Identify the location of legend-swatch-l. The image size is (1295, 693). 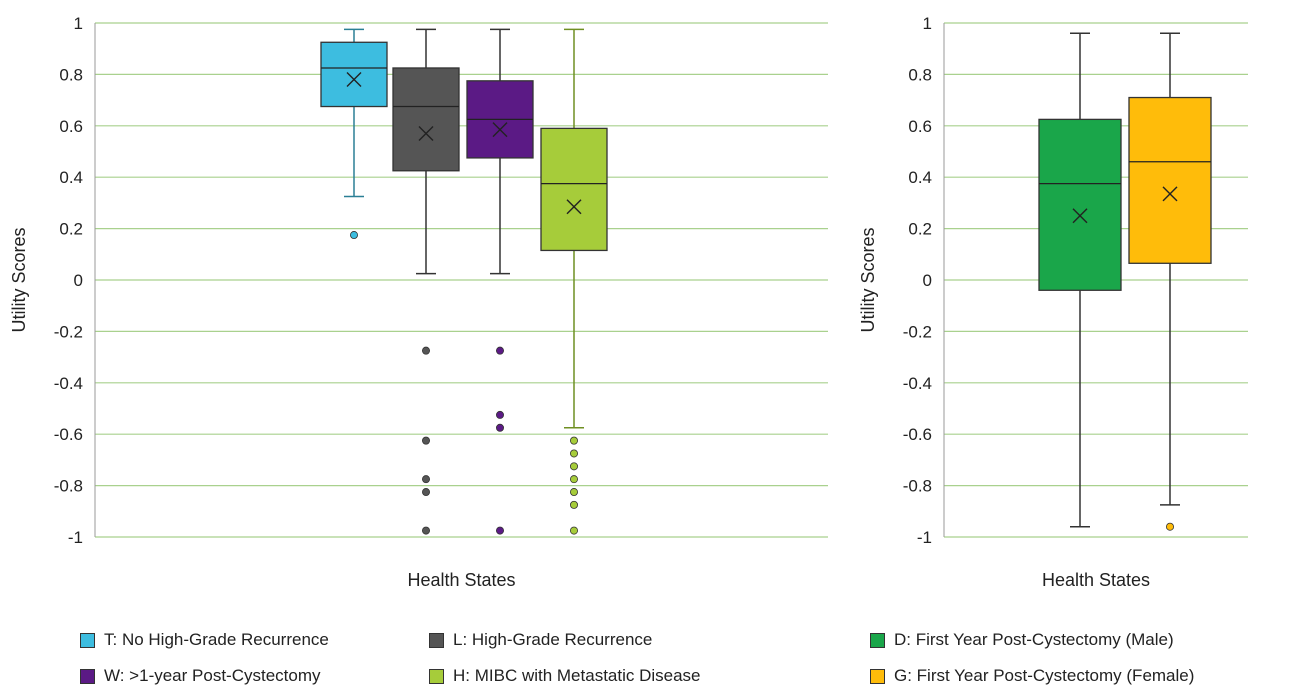
(436, 640).